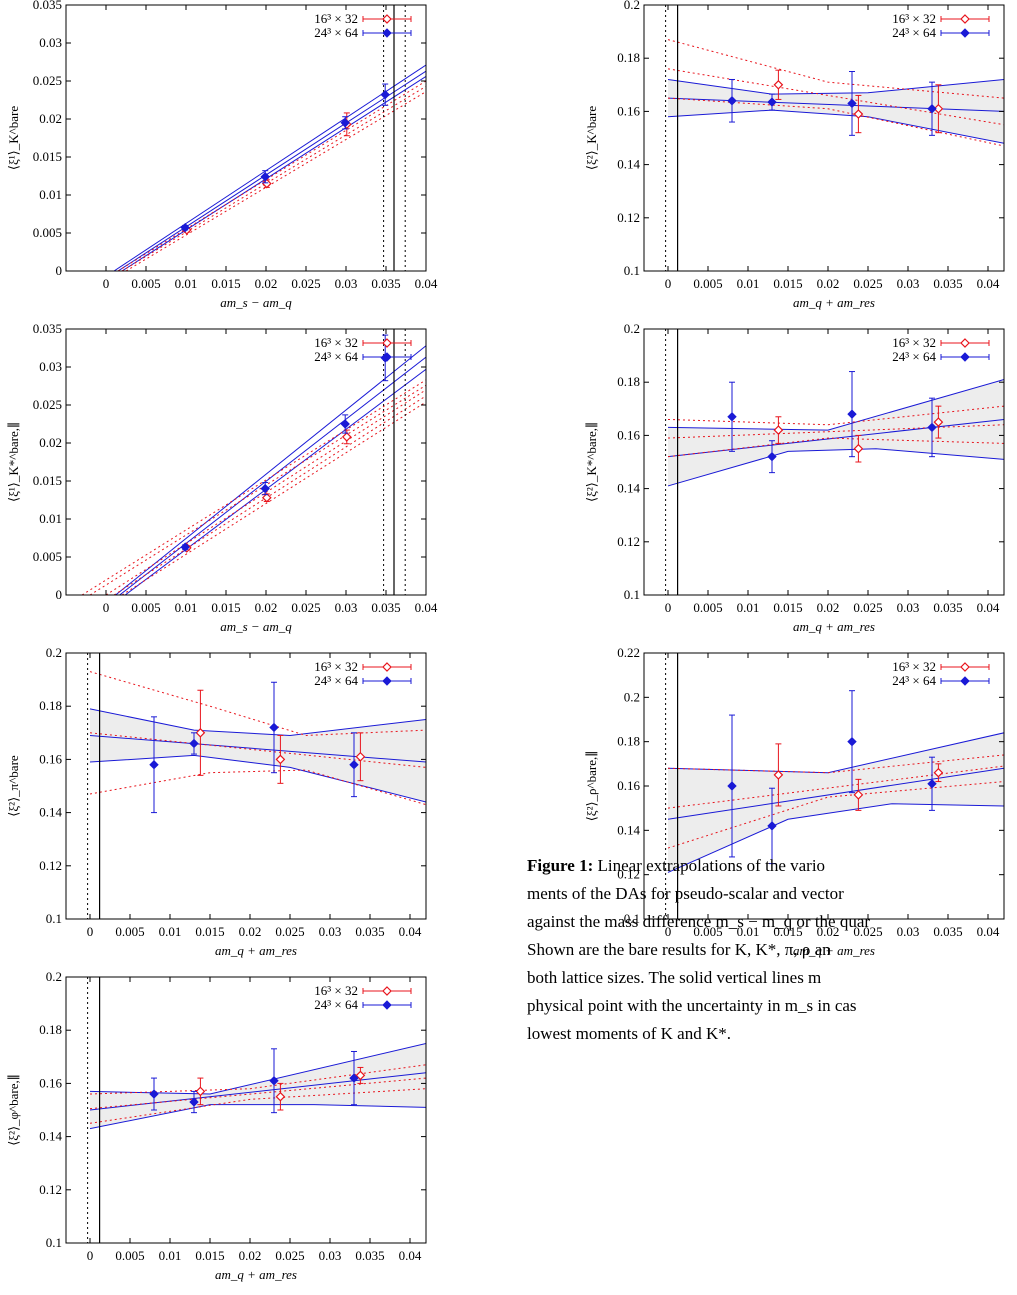  I want to click on y-tick-label: 0.02, so click(50, 442).